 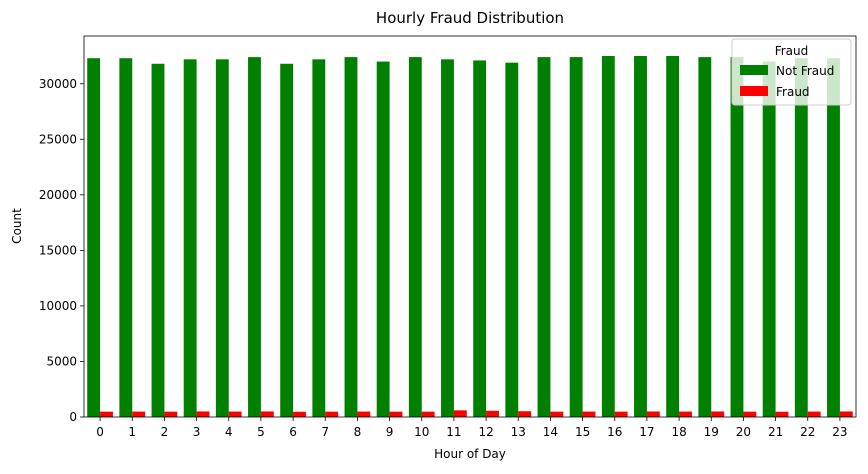 I want to click on x-tick-label: 0, so click(x=100, y=432).